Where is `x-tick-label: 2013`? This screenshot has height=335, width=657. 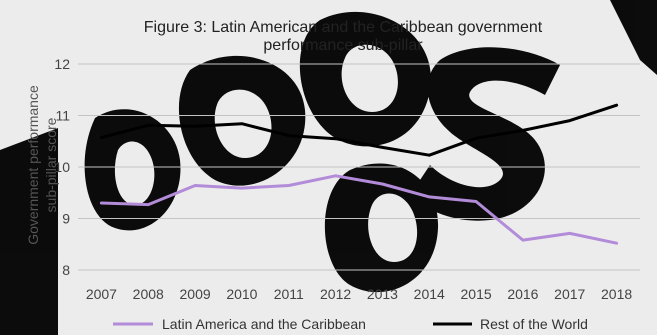
x-tick-label: 2013 is located at coordinates (382, 294).